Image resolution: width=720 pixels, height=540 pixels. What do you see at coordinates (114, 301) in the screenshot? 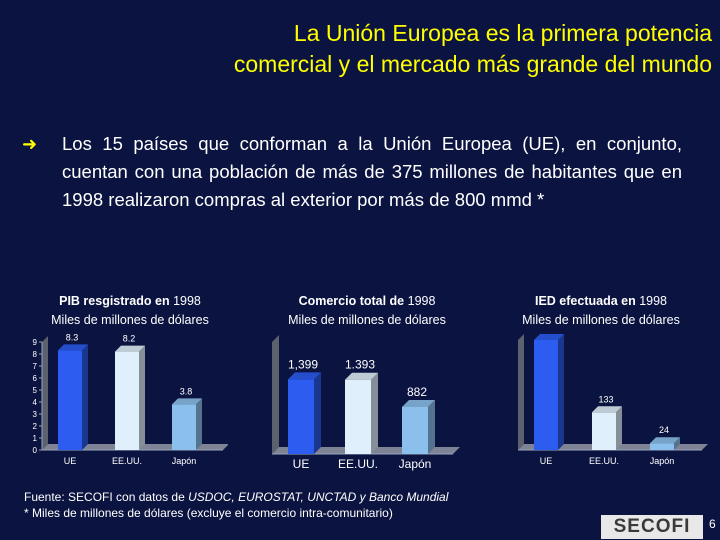
I see `chart-1-title: PIB resgistrado en` at bounding box center [114, 301].